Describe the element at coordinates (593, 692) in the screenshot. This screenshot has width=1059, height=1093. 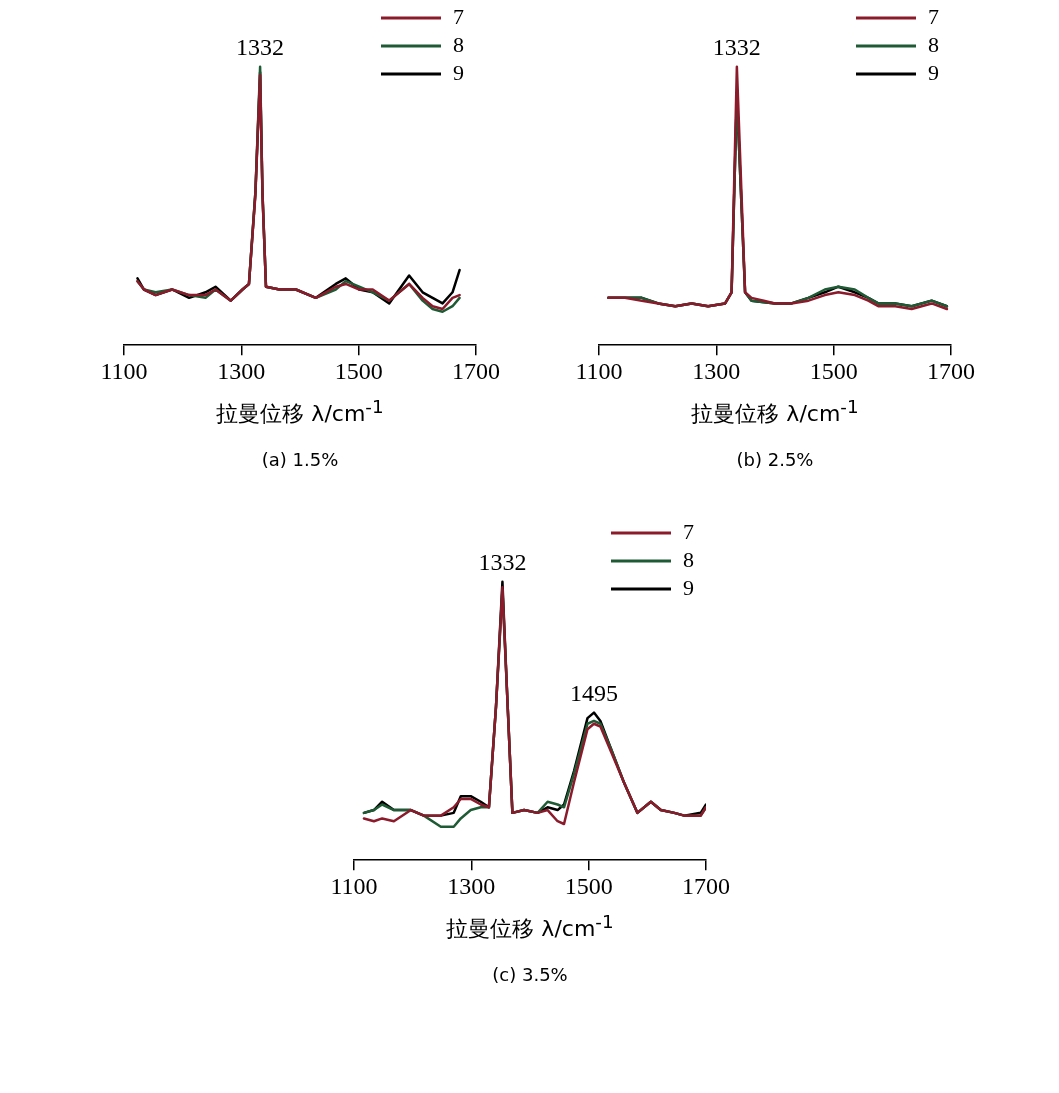
I see `annotation: 1495` at that location.